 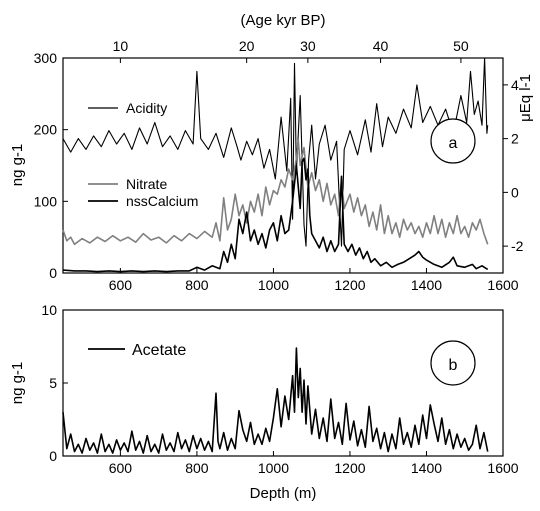 What do you see at coordinates (515, 192) in the screenshot?
I see `panel-a-right-y-tick-label: 0` at bounding box center [515, 192].